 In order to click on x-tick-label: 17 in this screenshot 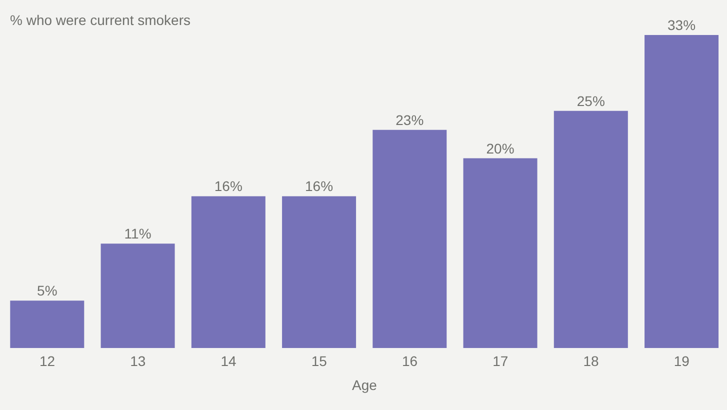, I will do `click(500, 360)`.